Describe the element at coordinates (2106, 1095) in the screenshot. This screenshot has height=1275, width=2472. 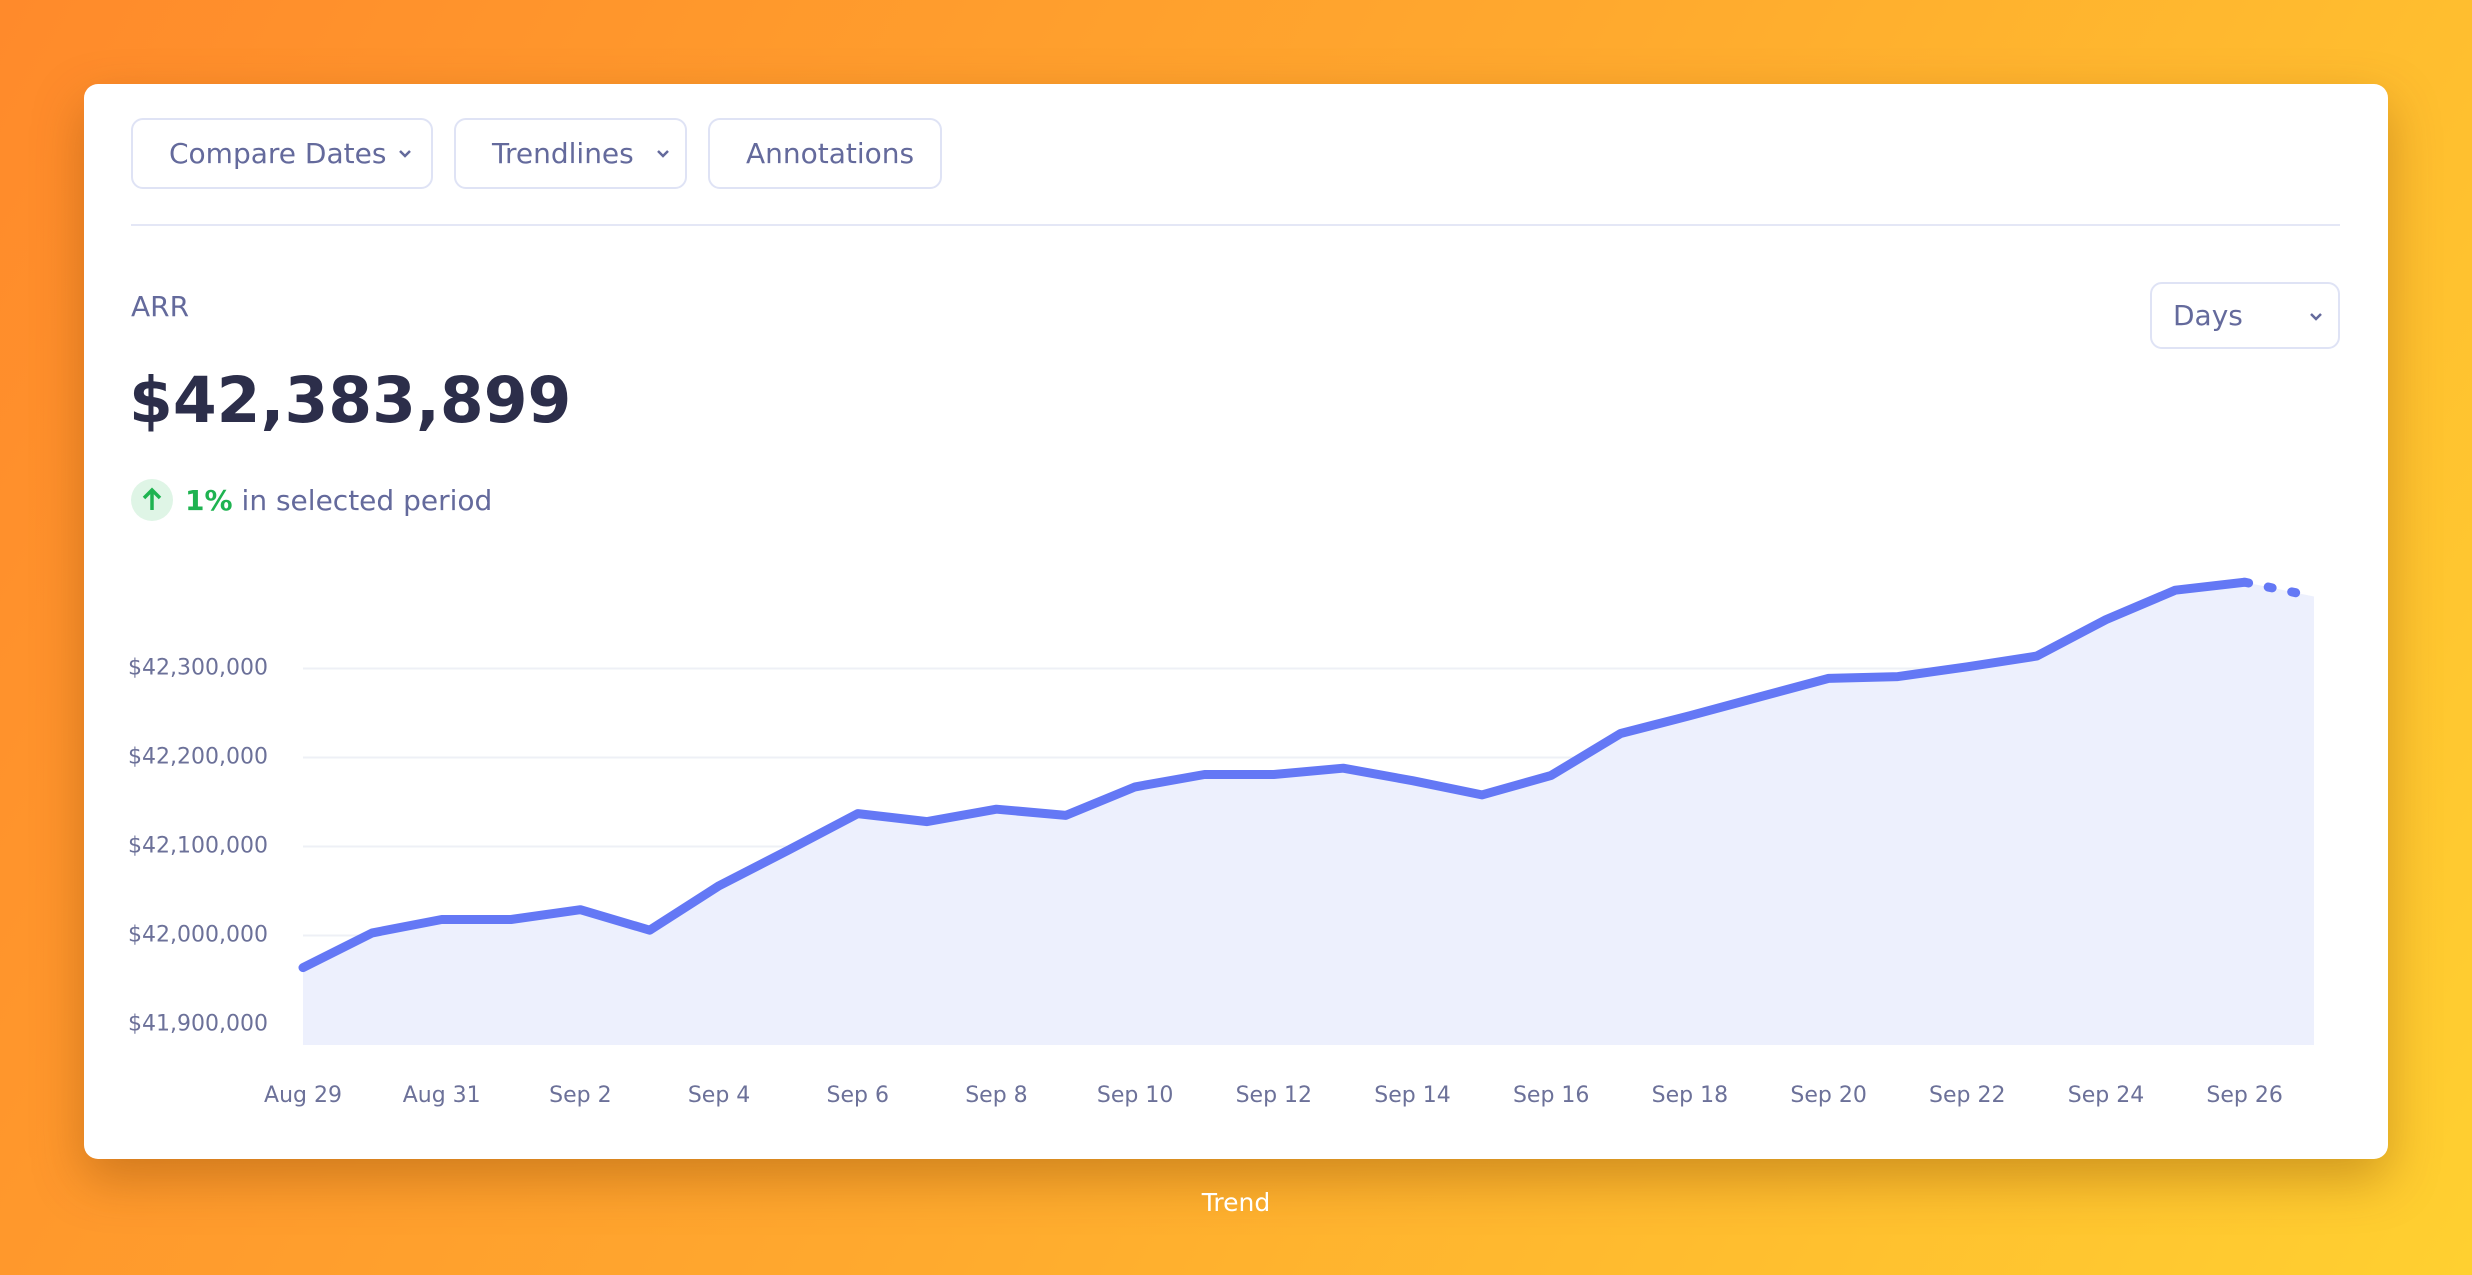
I see `x-tick-label: Sep 24` at that location.